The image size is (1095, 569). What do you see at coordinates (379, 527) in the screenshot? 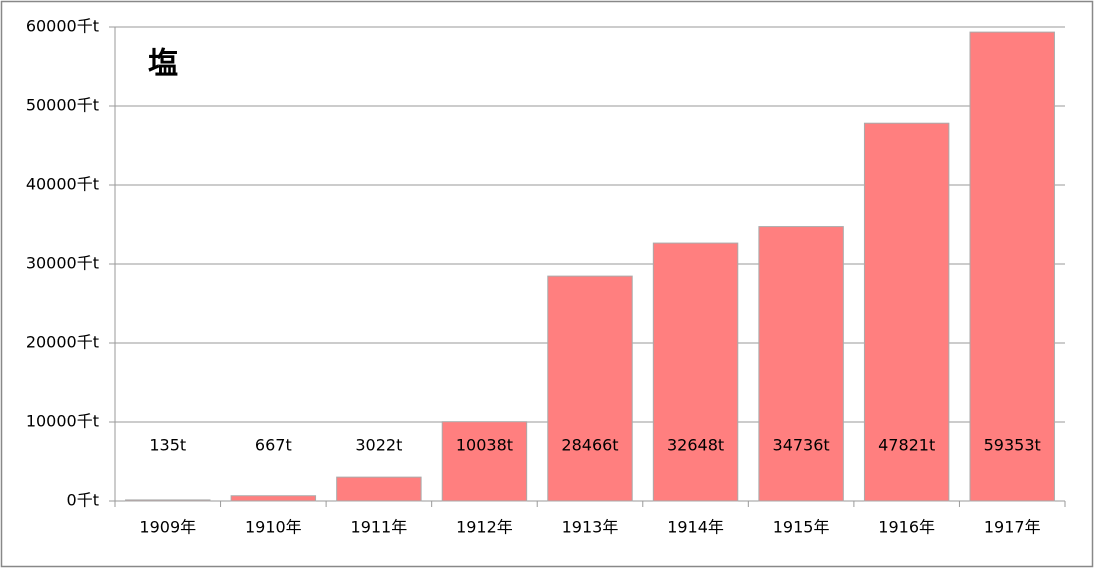
I see `x-tick-label: 1911年` at bounding box center [379, 527].